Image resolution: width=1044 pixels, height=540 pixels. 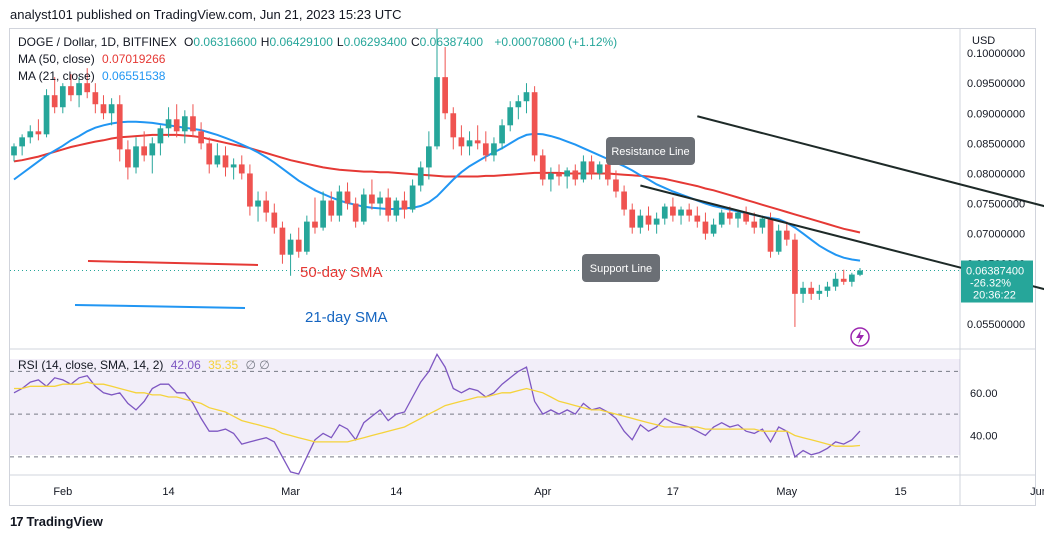 What do you see at coordinates (301, 42) in the screenshot?
I see `ohlc-value: 0.06429100` at bounding box center [301, 42].